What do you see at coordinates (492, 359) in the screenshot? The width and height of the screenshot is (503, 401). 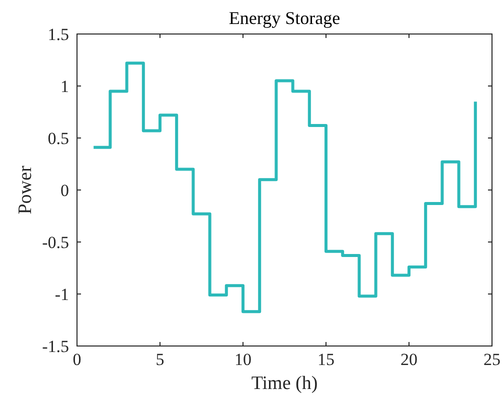 I see `x-tick-label: 25` at bounding box center [492, 359].